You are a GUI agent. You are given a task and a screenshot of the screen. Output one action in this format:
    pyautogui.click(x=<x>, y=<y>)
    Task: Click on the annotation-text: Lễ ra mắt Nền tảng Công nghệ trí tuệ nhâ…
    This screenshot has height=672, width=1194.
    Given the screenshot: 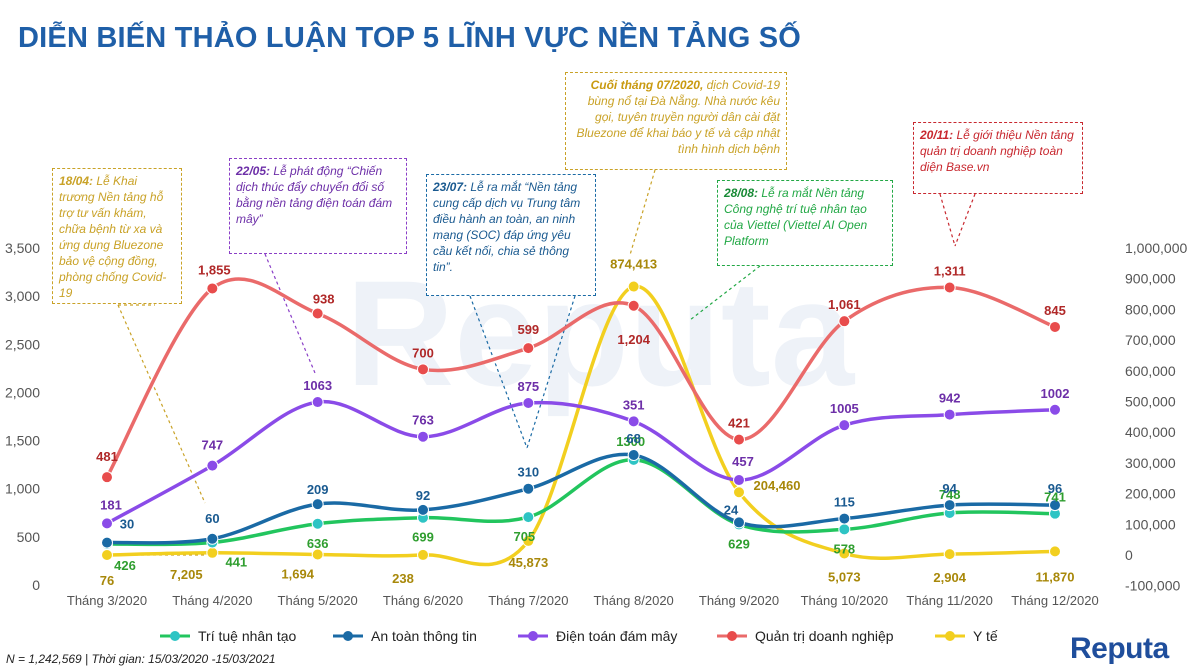 What is the action you would take?
    pyautogui.click(x=796, y=217)
    